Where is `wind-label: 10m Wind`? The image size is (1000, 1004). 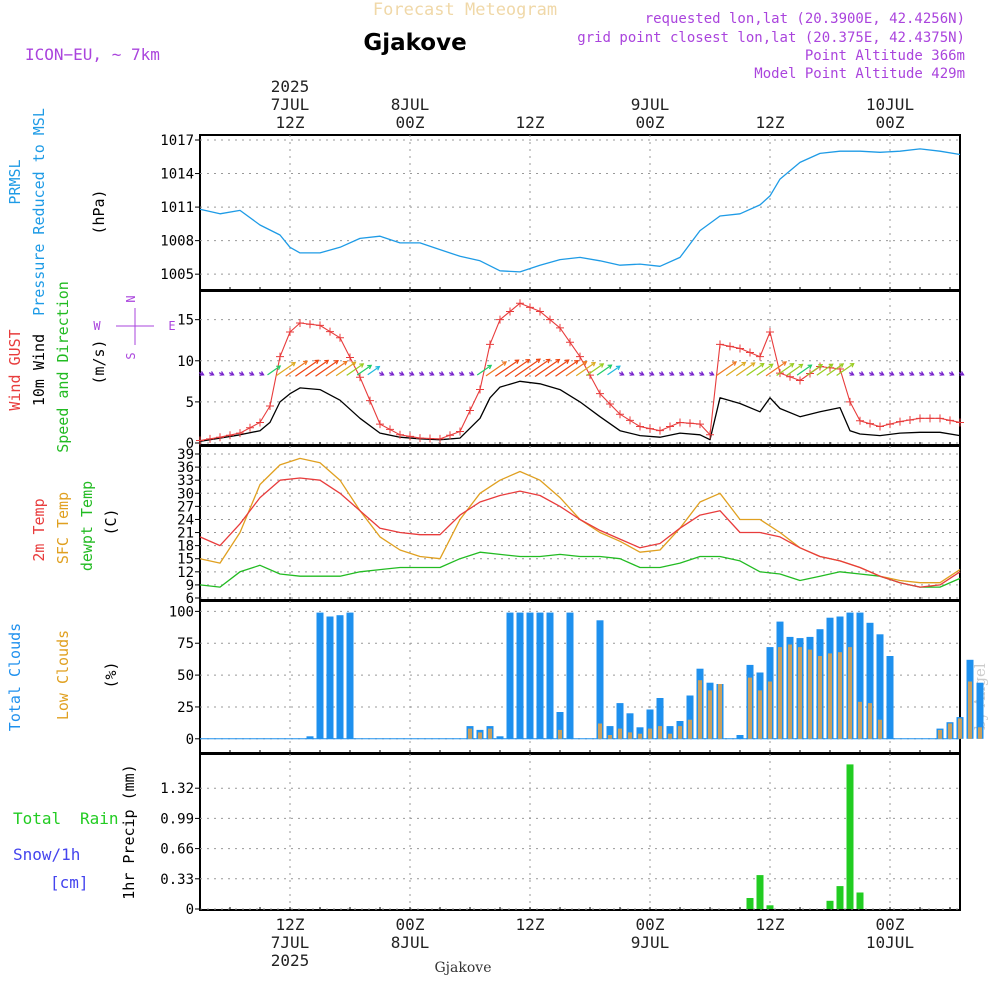
wind-label: 10m Wind is located at coordinates (39, 370).